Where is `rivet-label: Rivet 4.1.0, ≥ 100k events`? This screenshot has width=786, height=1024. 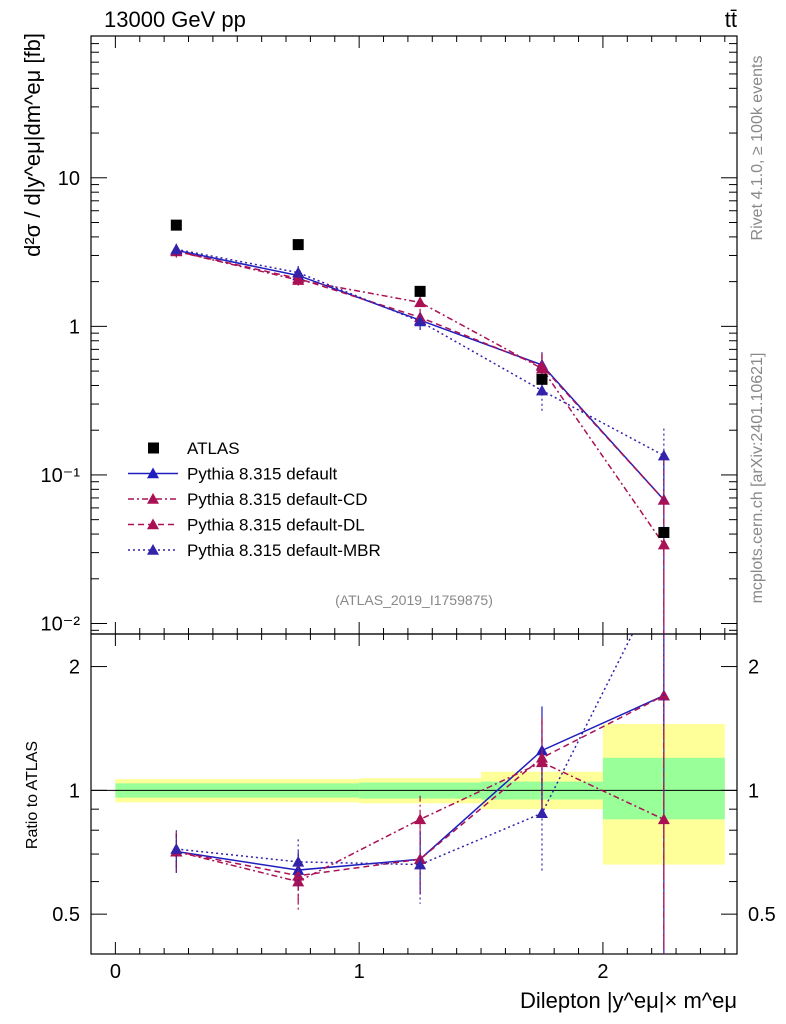
rivet-label: Rivet 4.1.0, ≥ 100k events is located at coordinates (757, 148).